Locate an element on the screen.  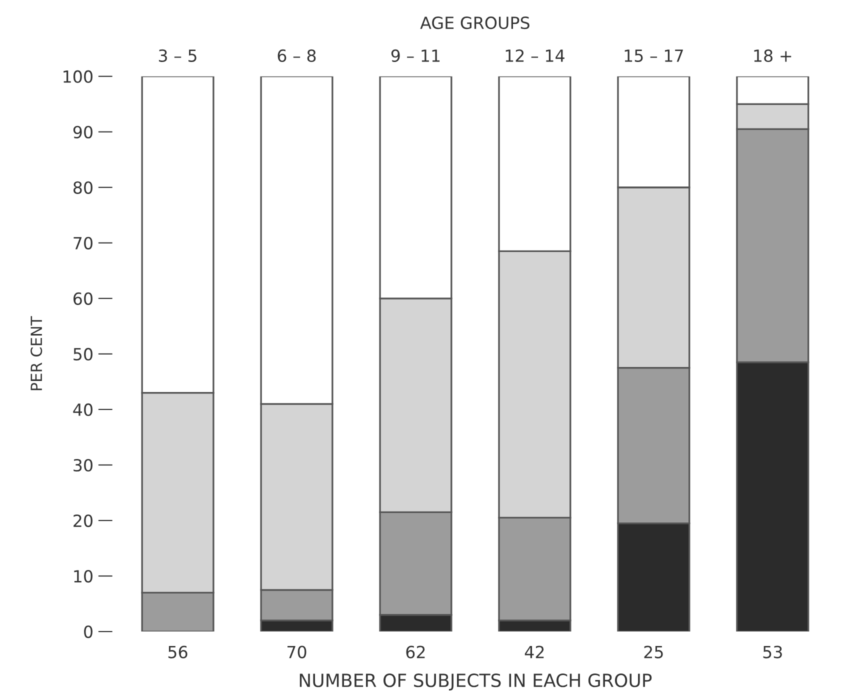
y-tick-label: 10 is located at coordinates (83, 576).